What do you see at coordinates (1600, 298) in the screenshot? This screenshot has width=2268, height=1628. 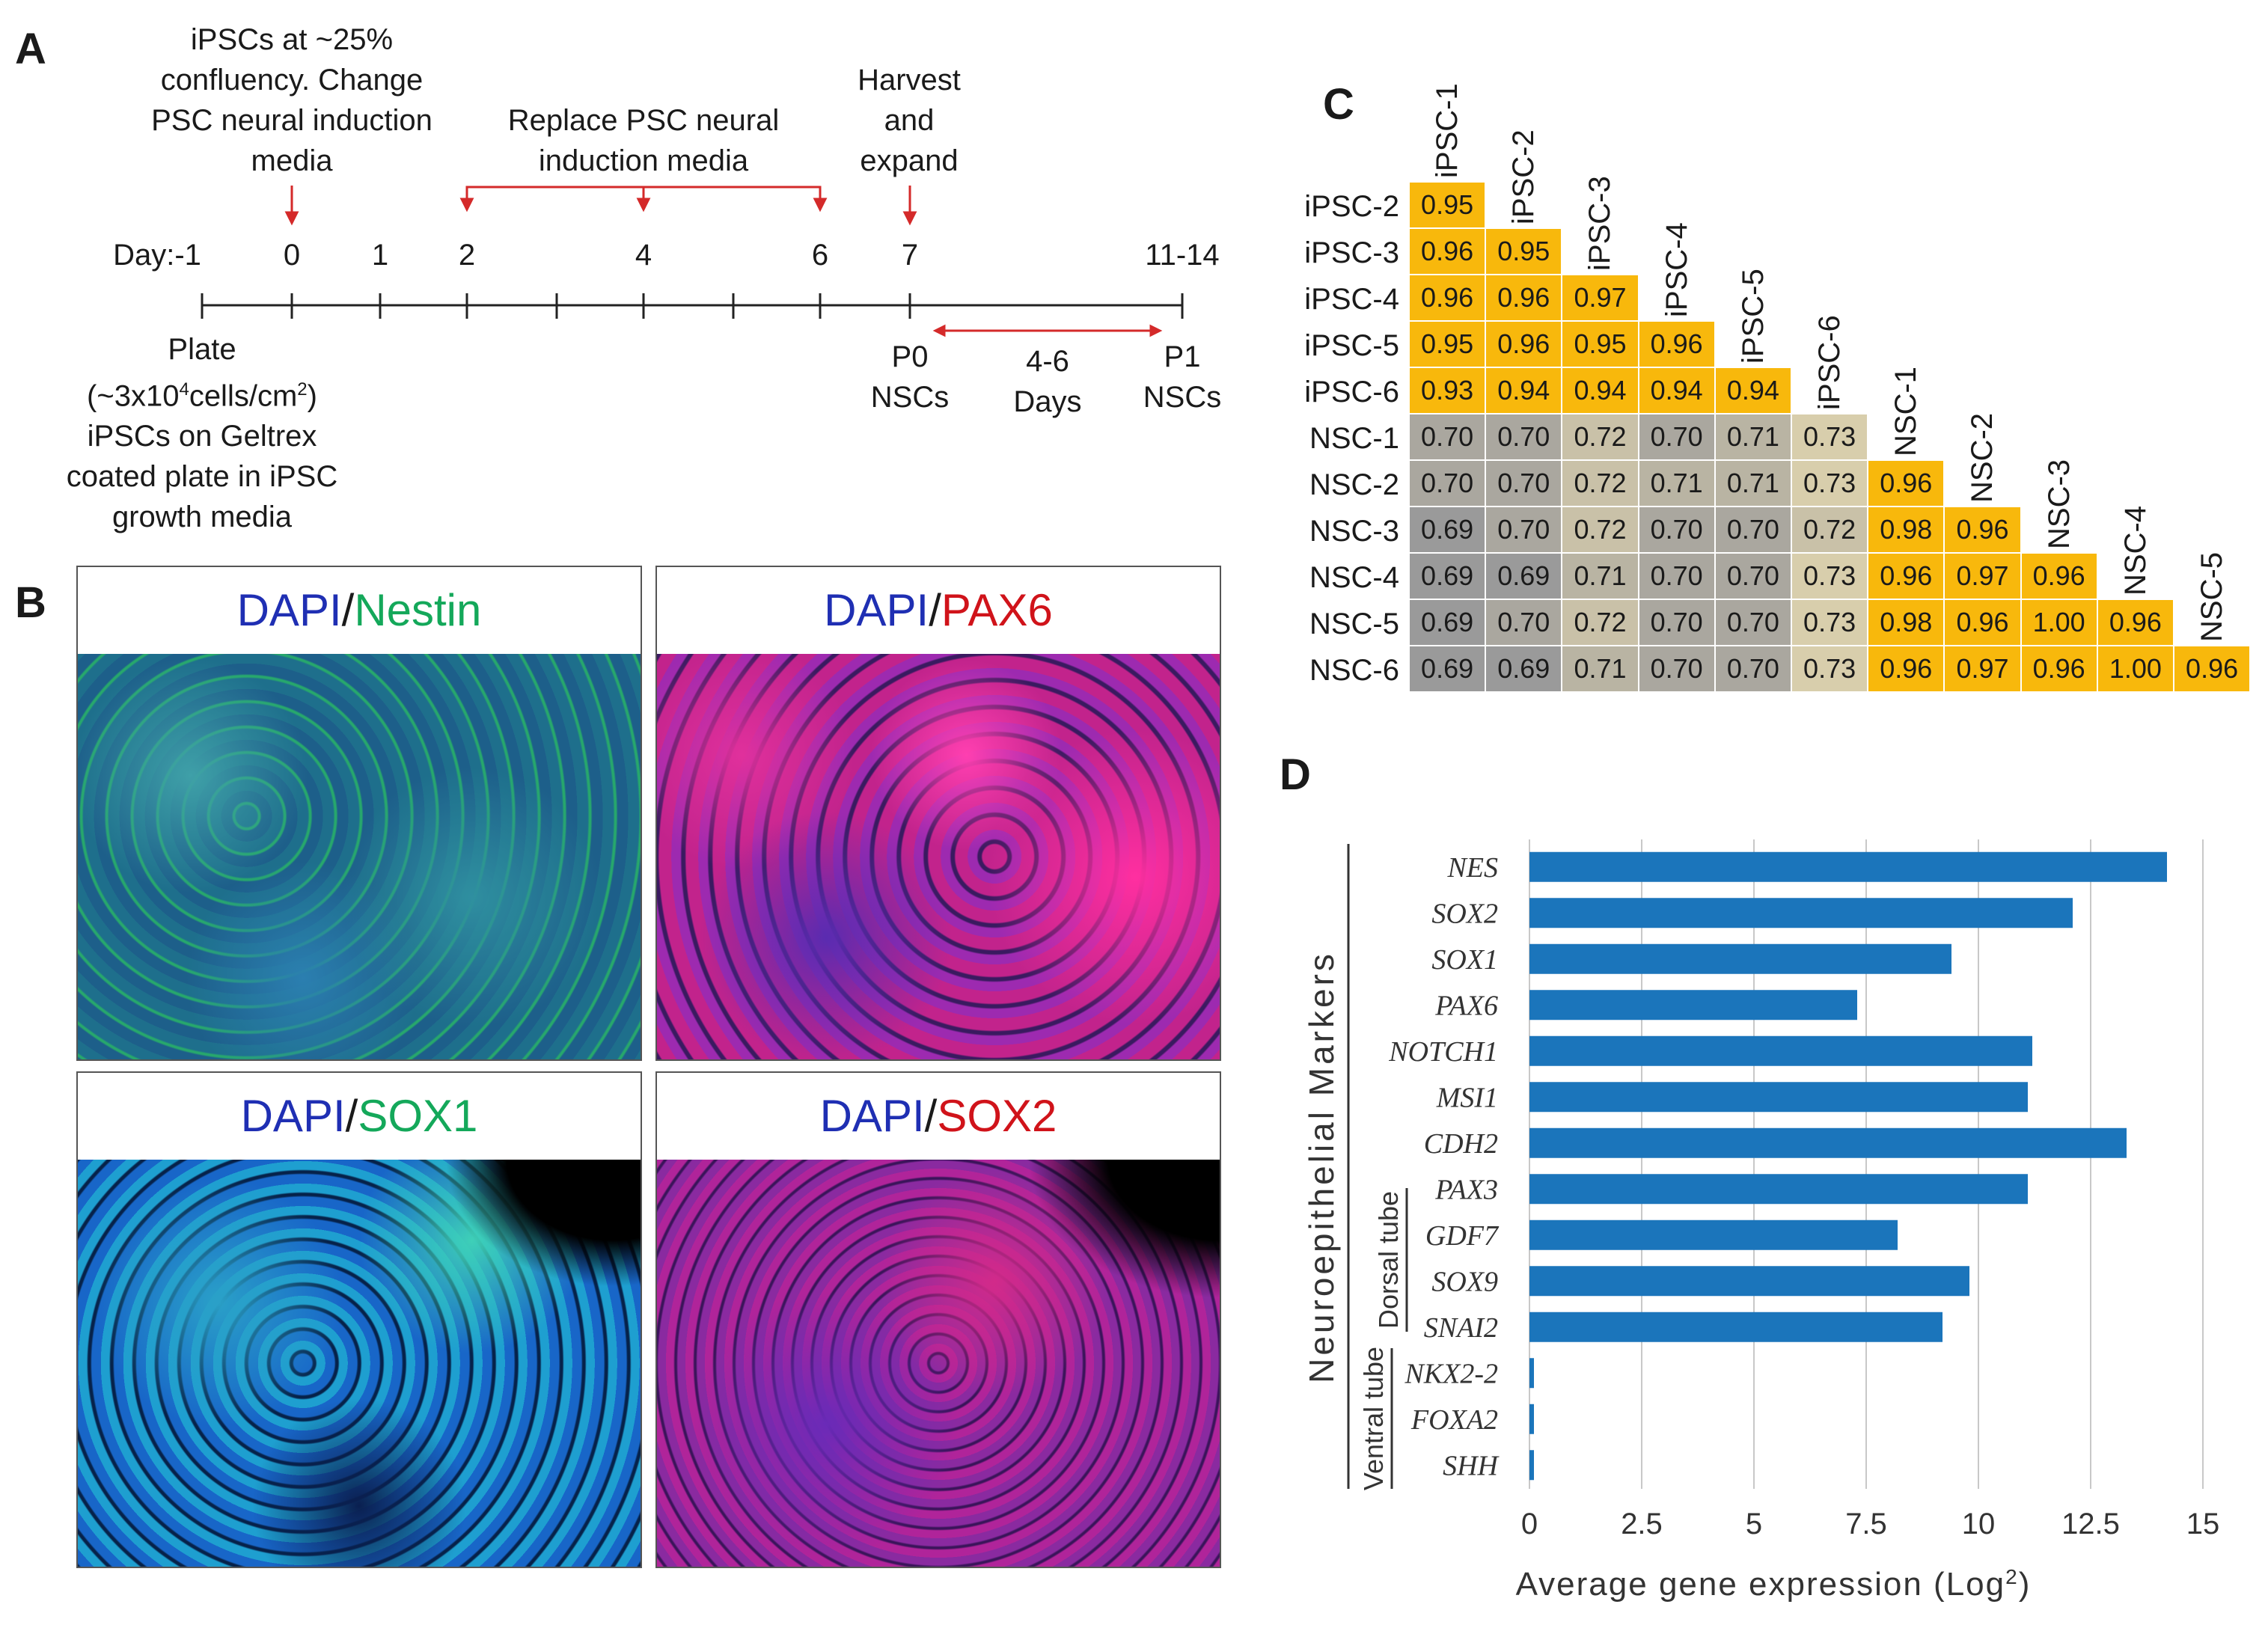 I see `matrix-cell: 0.97` at bounding box center [1600, 298].